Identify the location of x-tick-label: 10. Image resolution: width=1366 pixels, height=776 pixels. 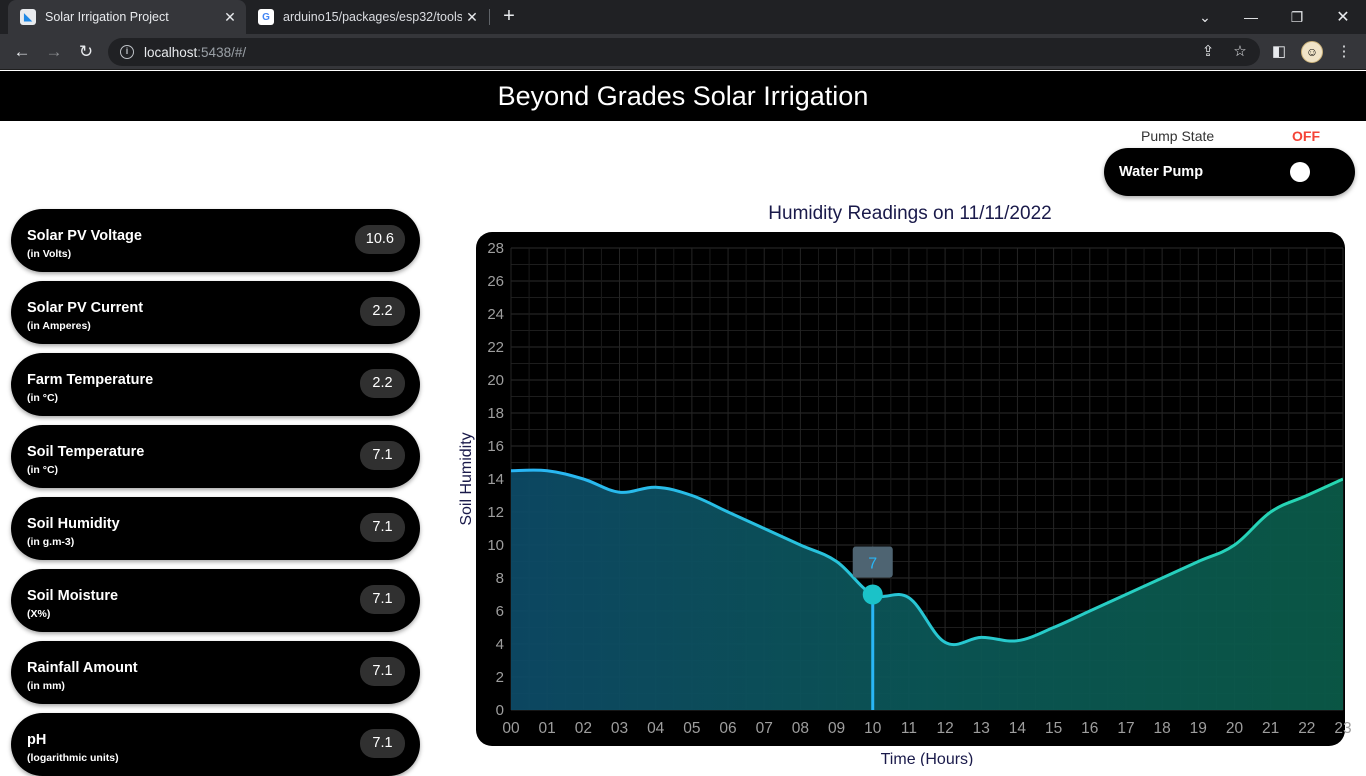
(873, 728).